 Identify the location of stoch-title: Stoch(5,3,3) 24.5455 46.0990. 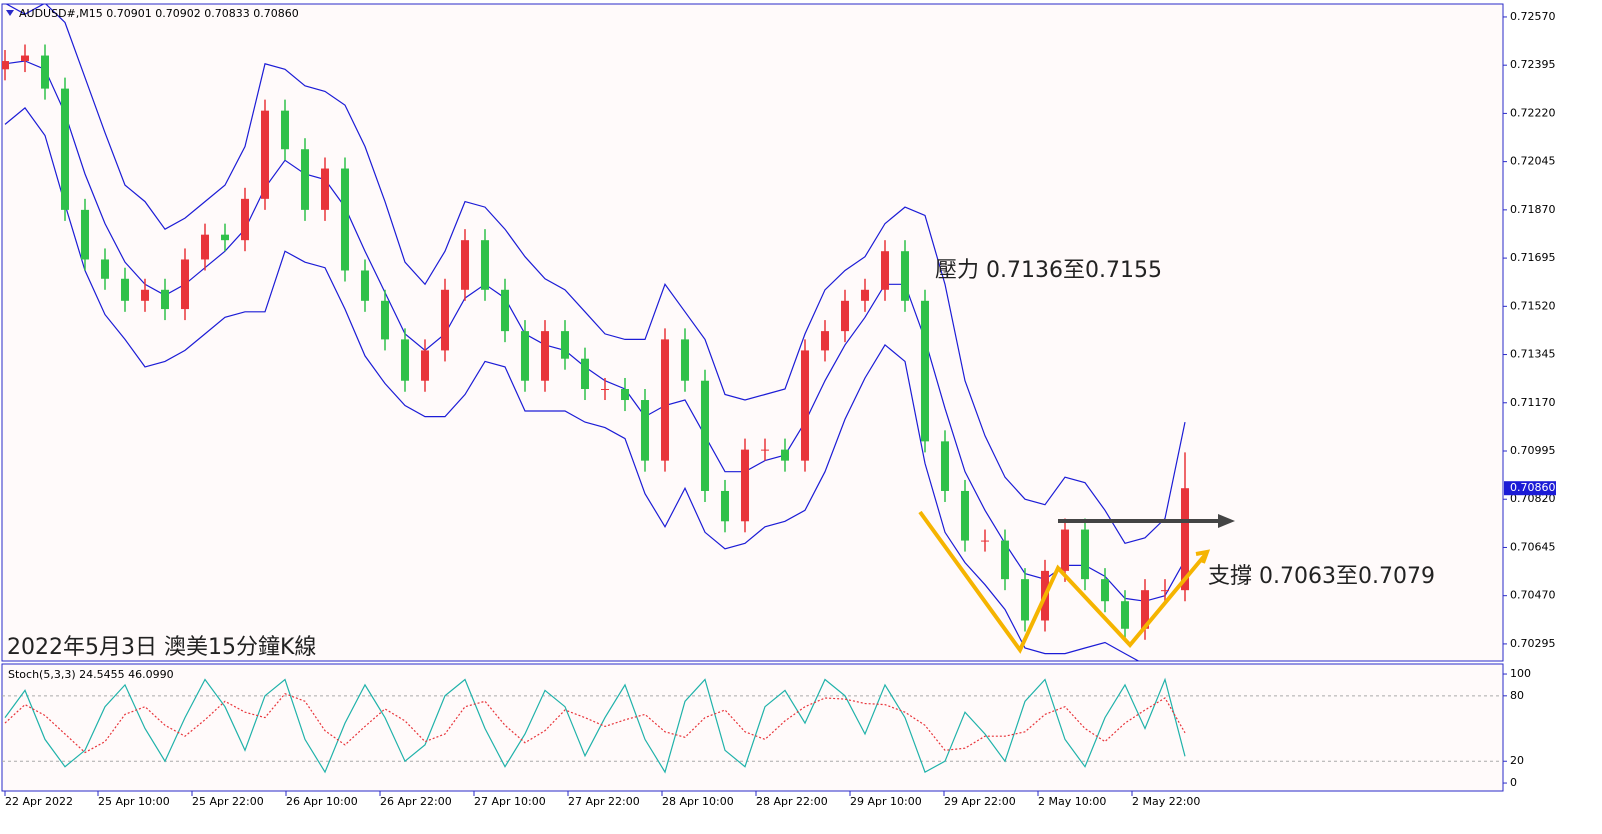
(91, 674).